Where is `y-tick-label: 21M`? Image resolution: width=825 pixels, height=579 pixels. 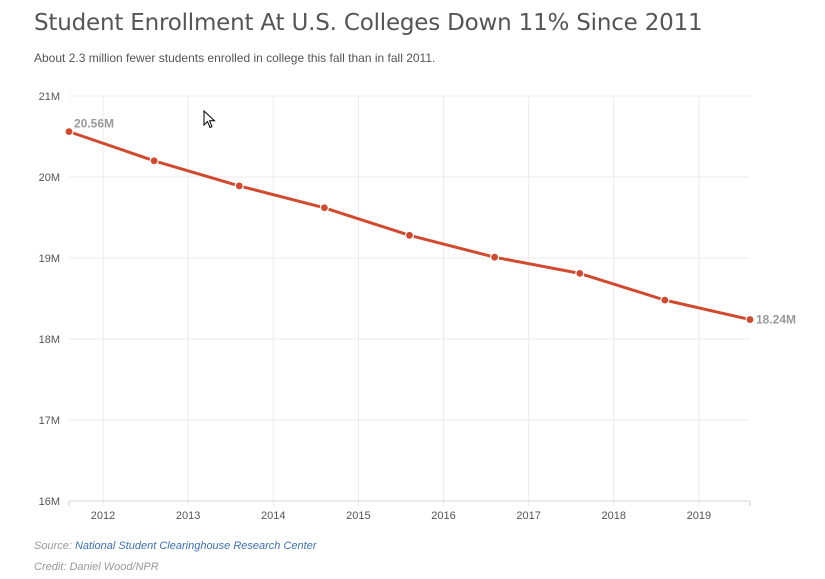
y-tick-label: 21M is located at coordinates (49, 97).